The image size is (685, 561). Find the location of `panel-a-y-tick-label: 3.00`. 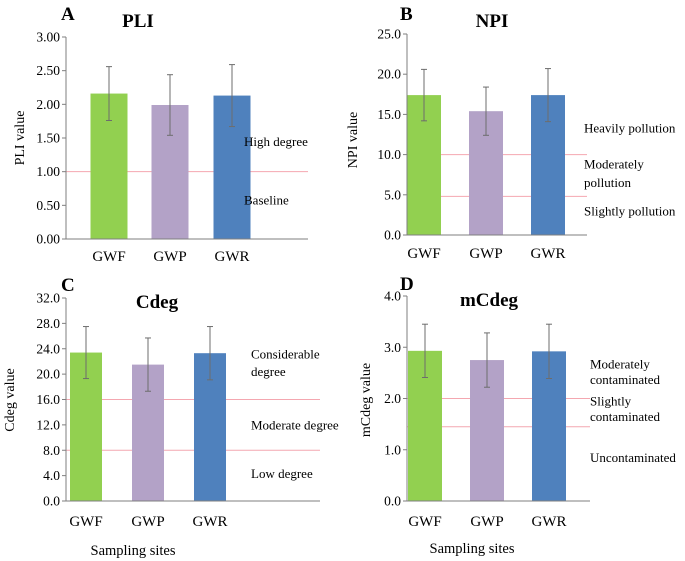

panel-a-y-tick-label: 3.00 is located at coordinates (48, 37).